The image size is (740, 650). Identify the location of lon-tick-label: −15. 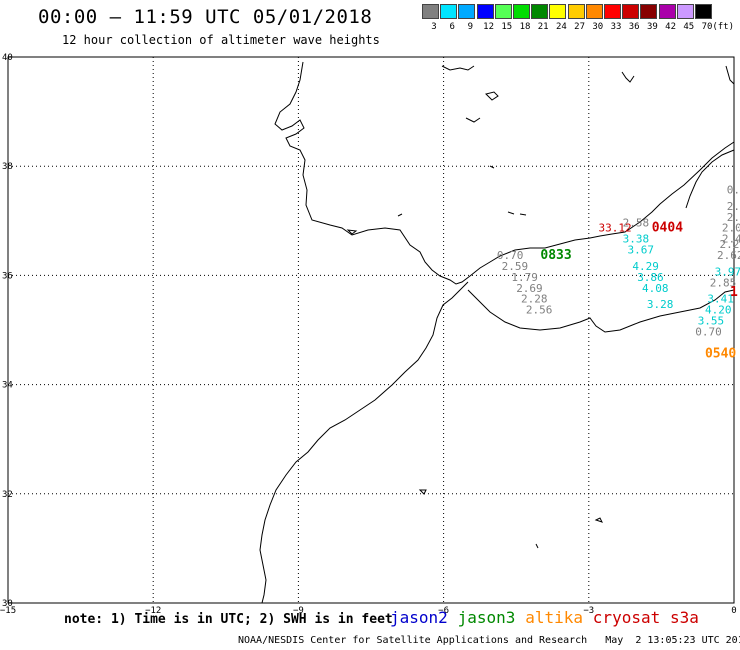
(8, 611).